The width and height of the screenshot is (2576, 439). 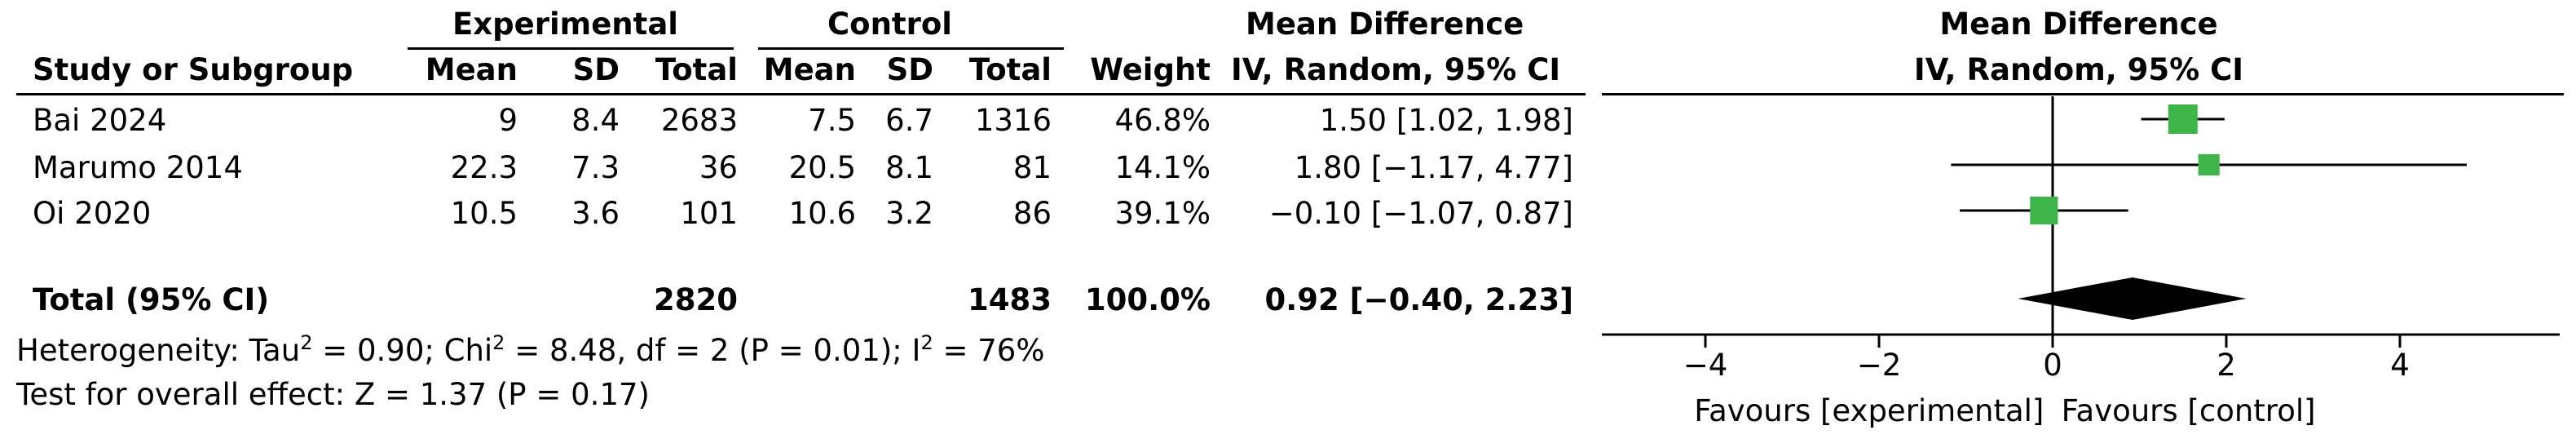 What do you see at coordinates (696, 69) in the screenshot?
I see `exp-total-header: Total` at bounding box center [696, 69].